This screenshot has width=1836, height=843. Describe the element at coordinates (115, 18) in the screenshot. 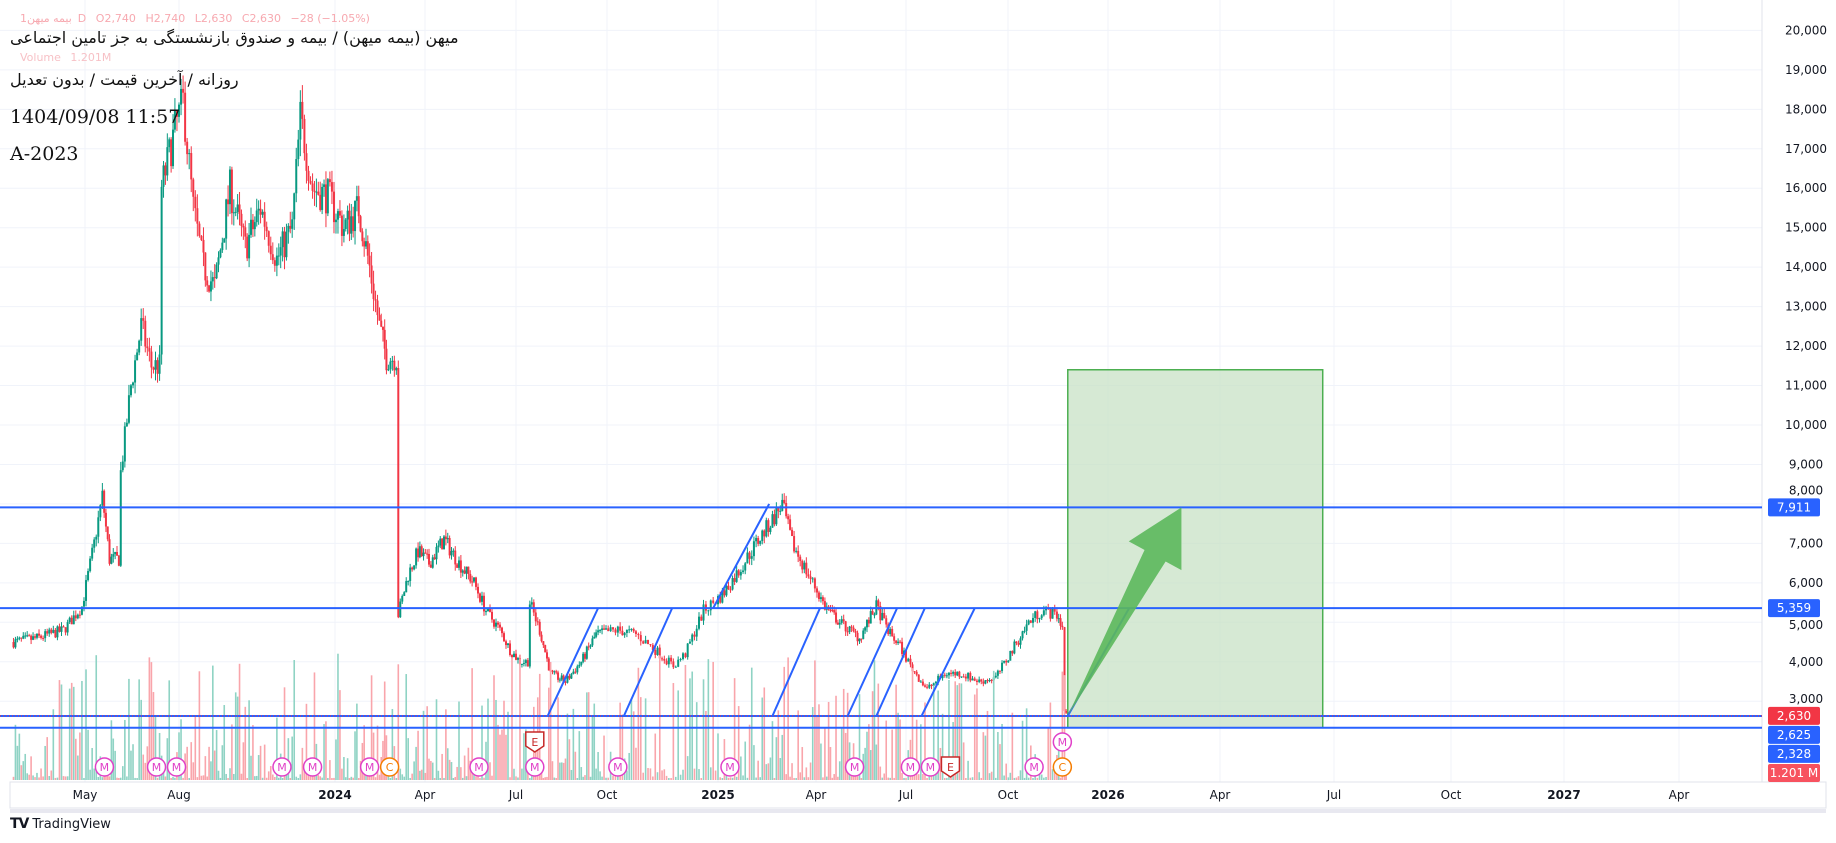

I see `legend-open: O2,740` at that location.